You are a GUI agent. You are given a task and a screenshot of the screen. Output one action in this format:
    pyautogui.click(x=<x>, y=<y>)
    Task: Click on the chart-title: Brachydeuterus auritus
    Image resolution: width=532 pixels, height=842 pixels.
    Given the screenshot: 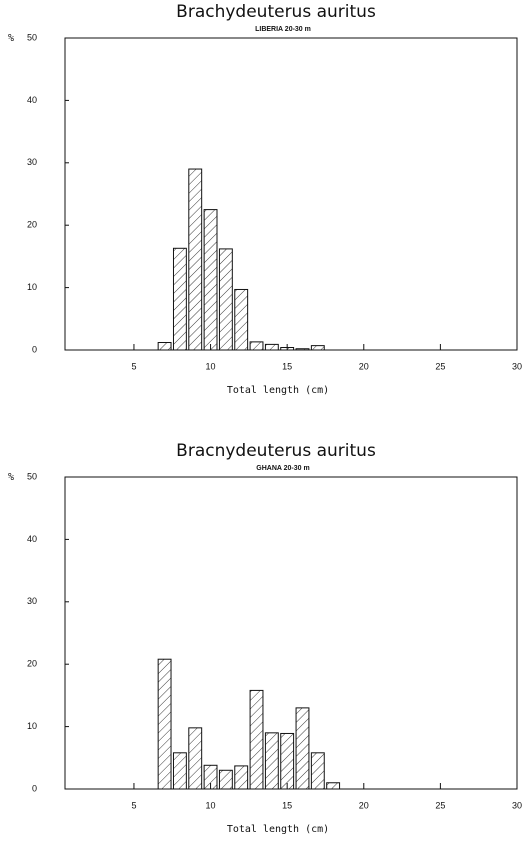 What is the action you would take?
    pyautogui.click(x=276, y=12)
    